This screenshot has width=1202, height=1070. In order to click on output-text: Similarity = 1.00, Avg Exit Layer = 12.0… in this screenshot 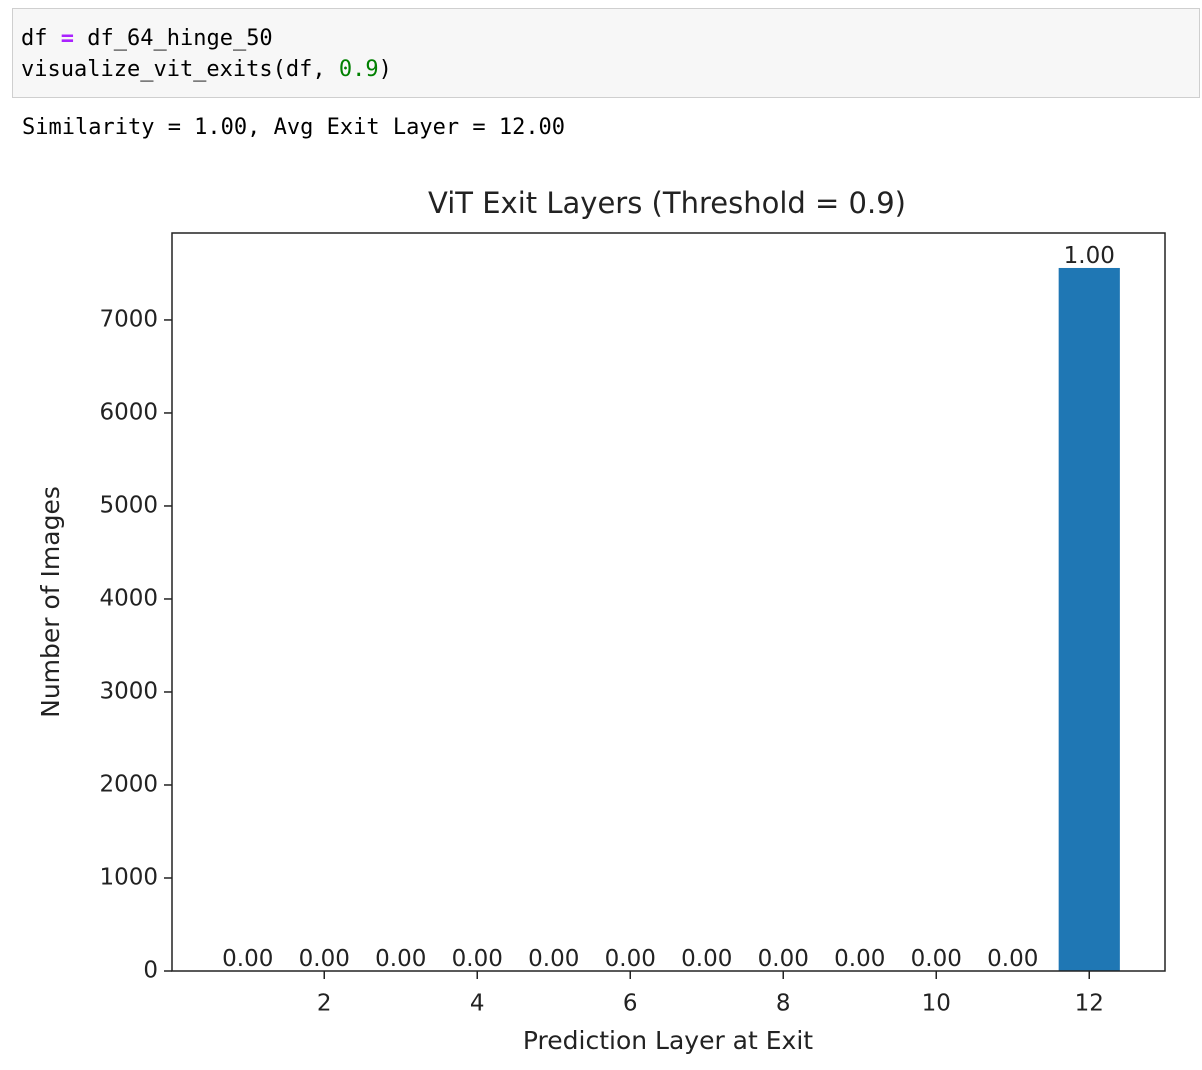, I will do `click(294, 127)`.